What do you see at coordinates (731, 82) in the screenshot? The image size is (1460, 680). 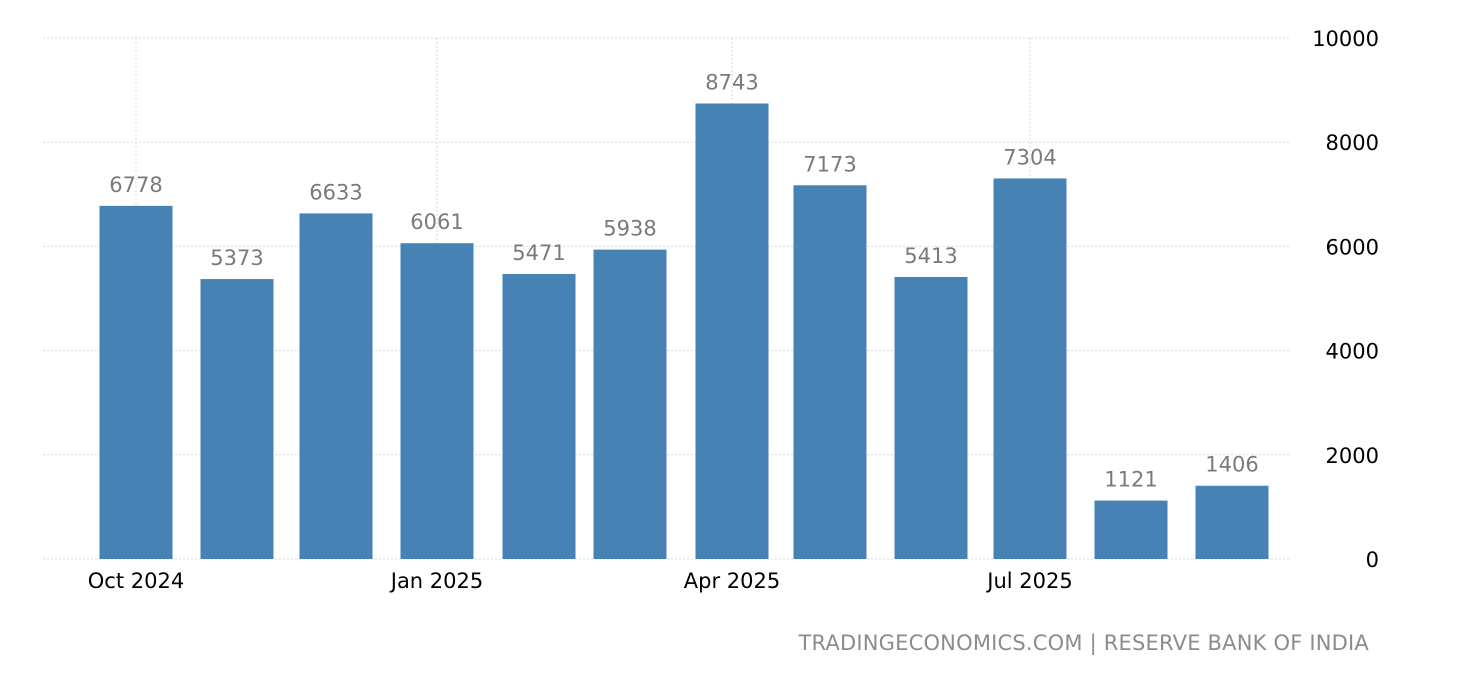 I see `data-label: 8743` at bounding box center [731, 82].